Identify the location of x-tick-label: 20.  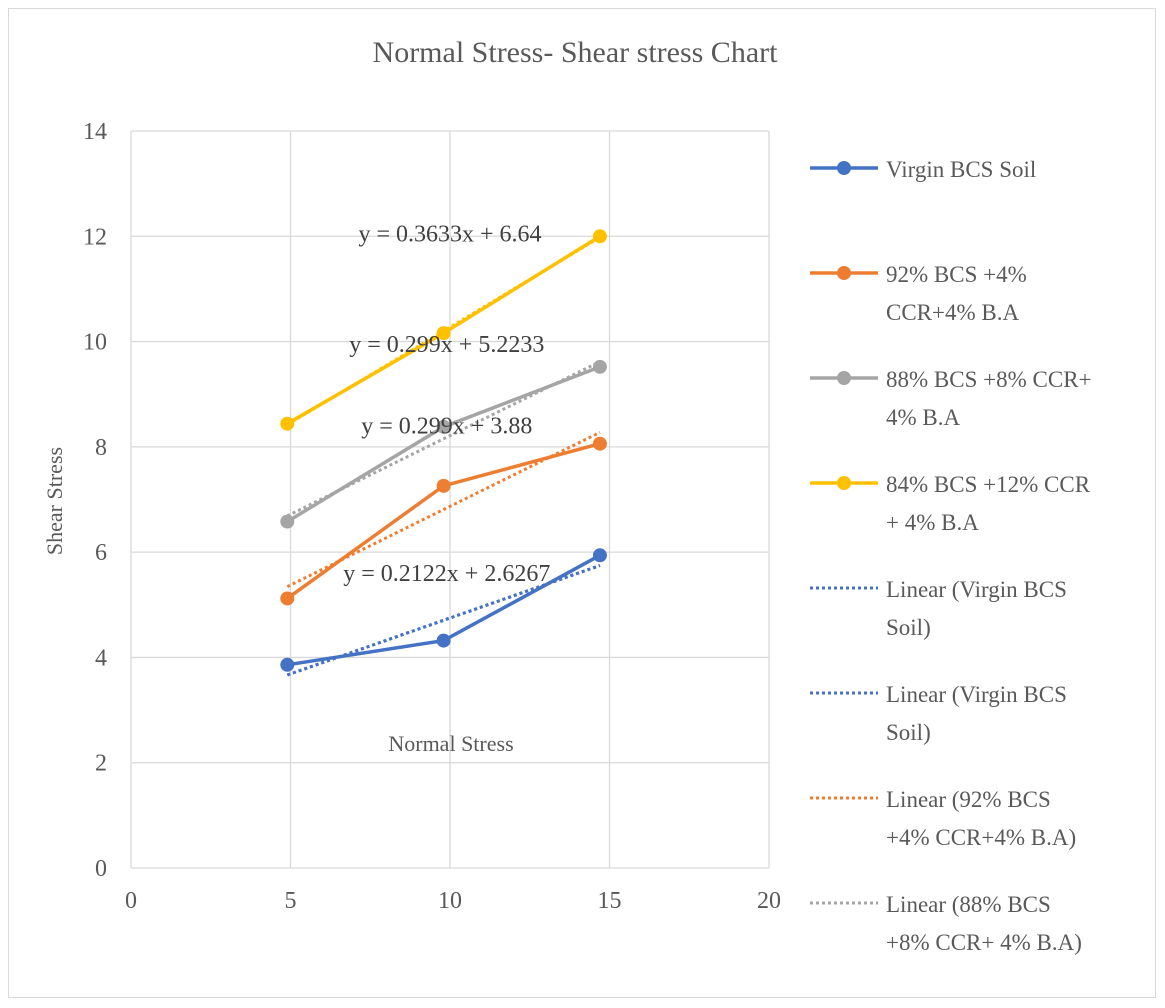
(769, 901).